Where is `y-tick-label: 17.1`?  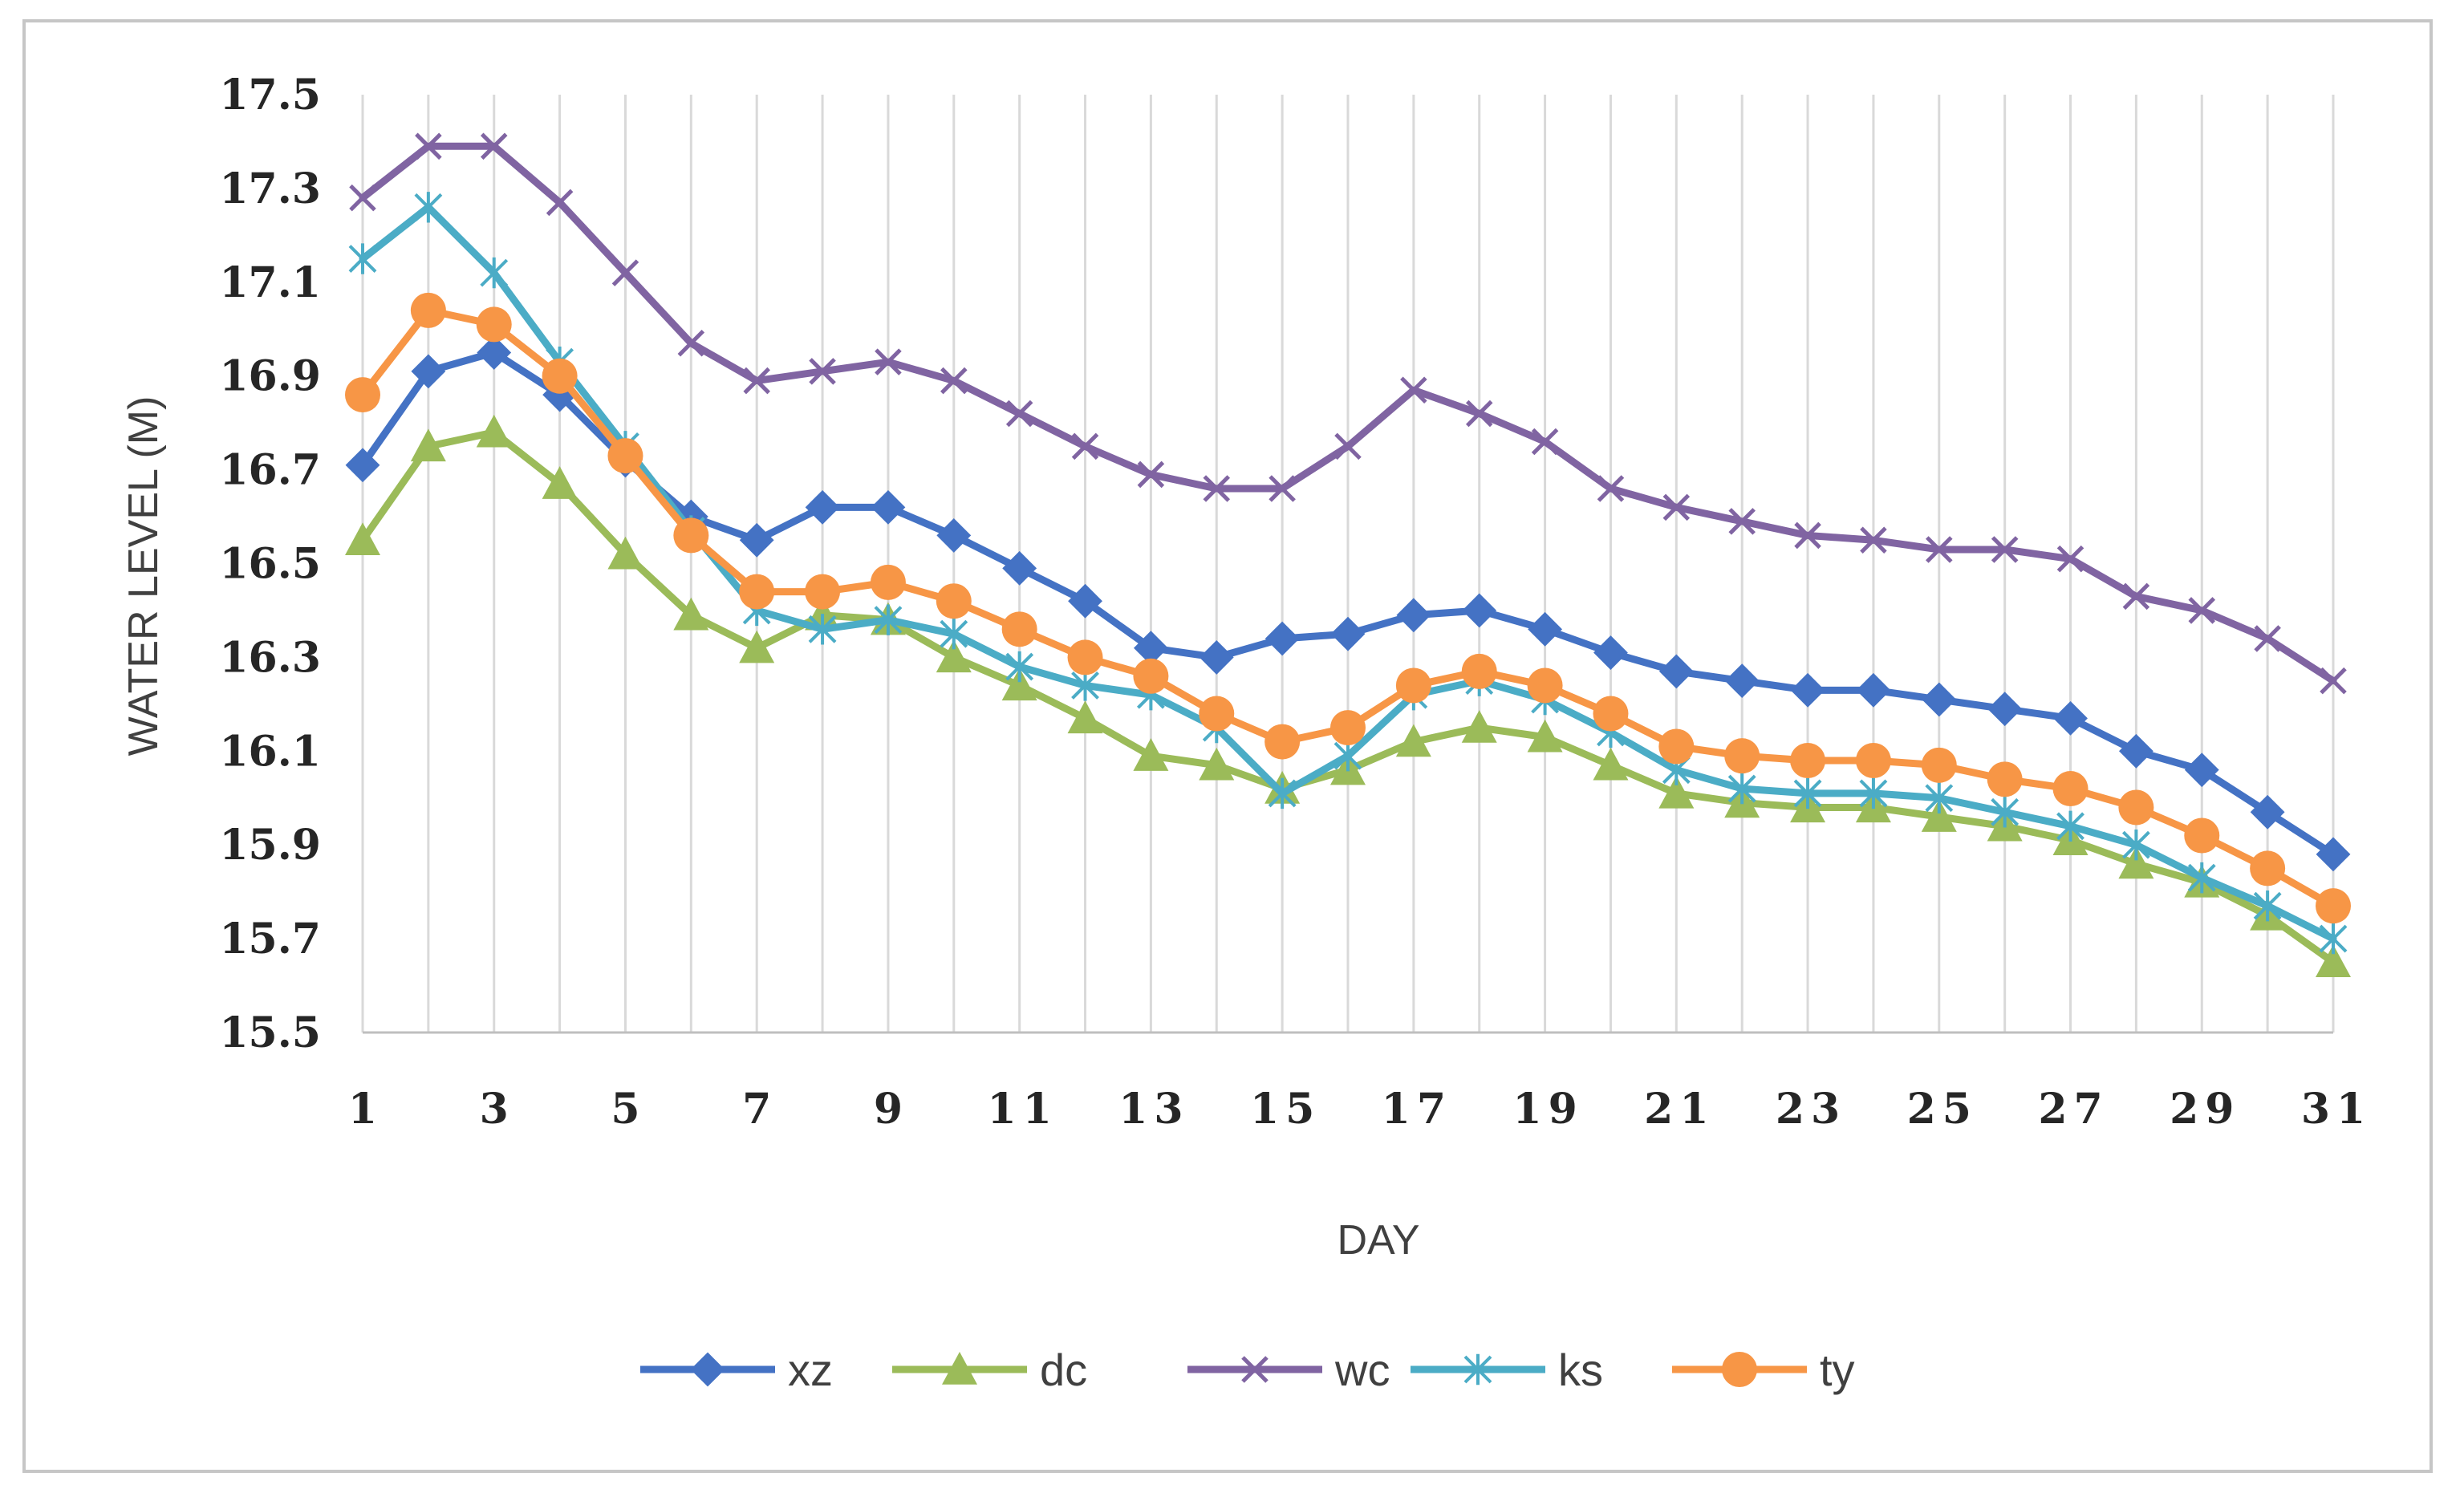
y-tick-label: 17.1 is located at coordinates (270, 282).